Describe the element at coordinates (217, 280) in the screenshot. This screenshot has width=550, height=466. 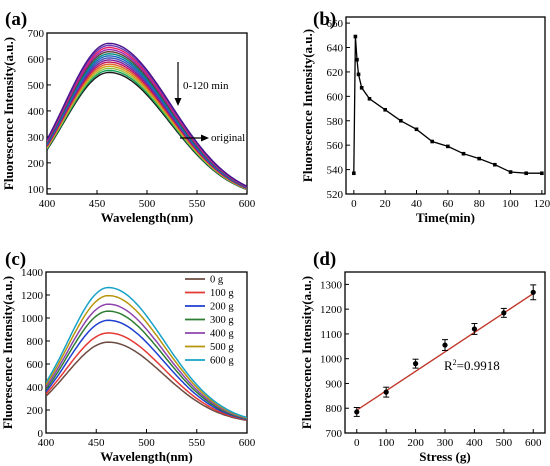
I see `legend-label: 0 g` at that location.